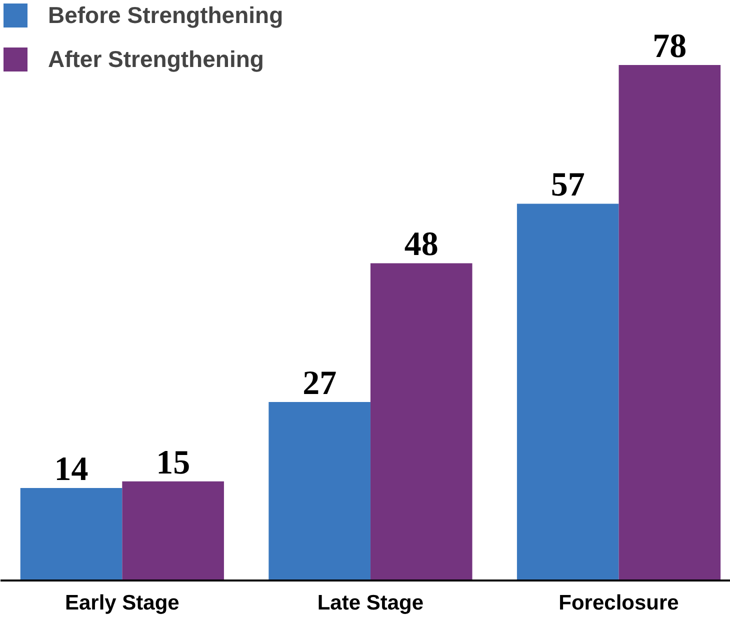 The width and height of the screenshot is (730, 617). I want to click on x-tick-label: Foreclosure, so click(618, 603).